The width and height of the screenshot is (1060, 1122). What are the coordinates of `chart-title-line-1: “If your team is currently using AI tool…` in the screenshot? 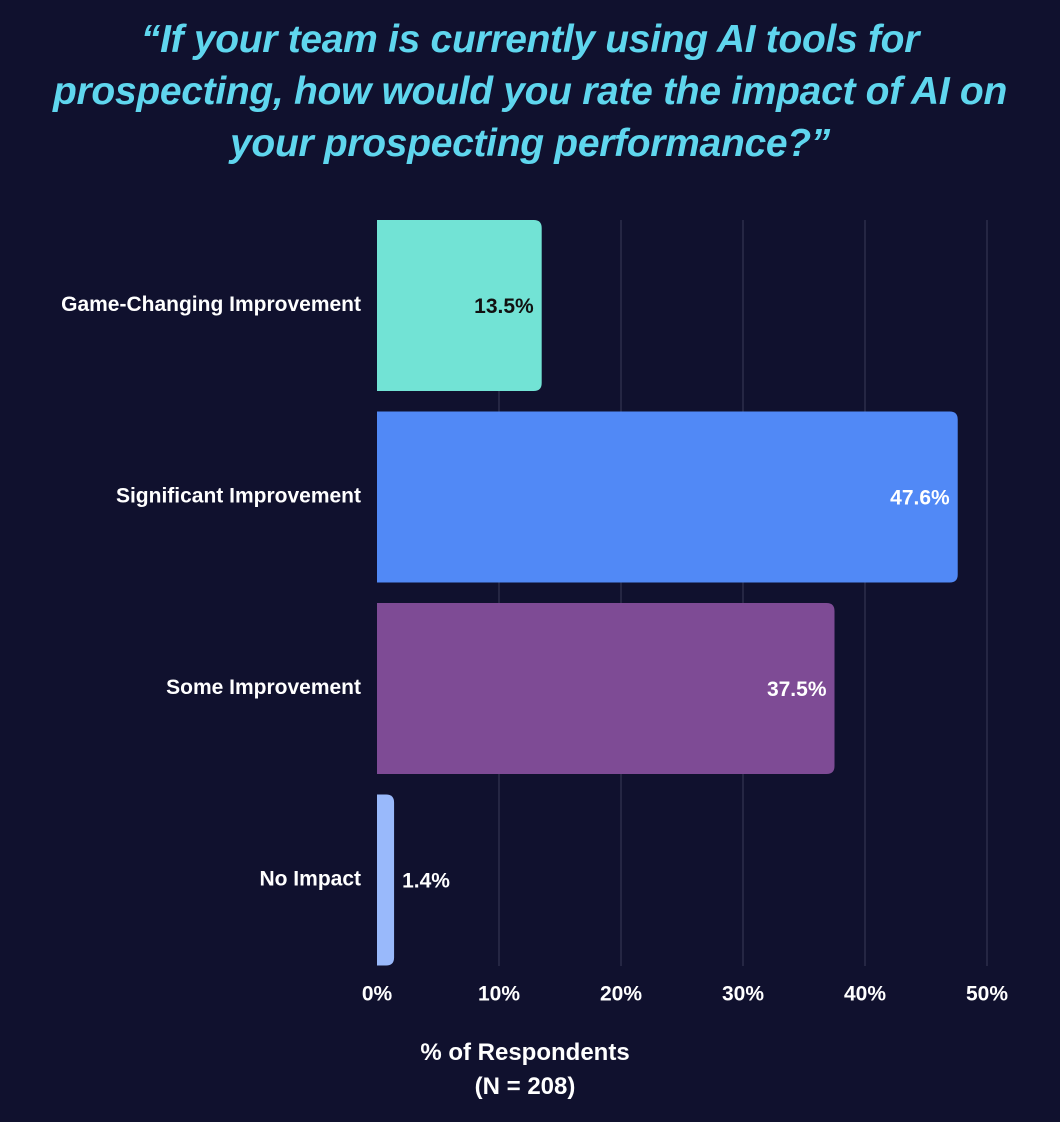 It's located at (530, 39).